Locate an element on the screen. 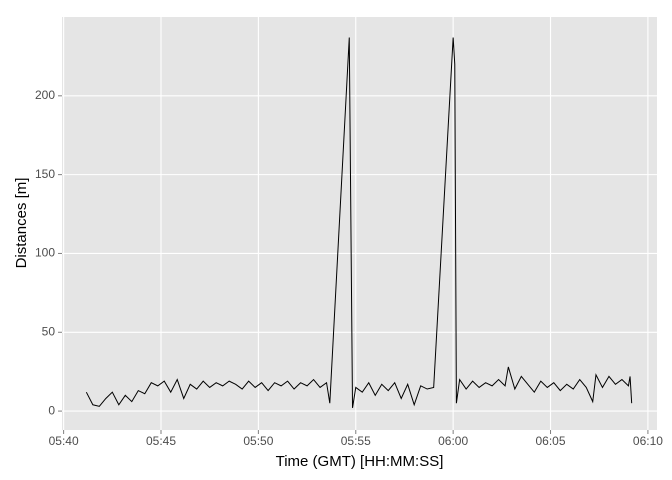 This screenshot has width=672, height=480. x-tick-label: 05:40 is located at coordinates (64, 441).